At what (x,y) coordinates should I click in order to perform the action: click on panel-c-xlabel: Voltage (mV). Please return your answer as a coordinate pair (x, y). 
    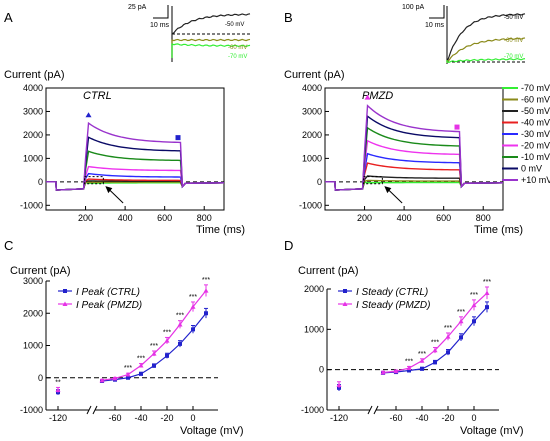
    Looking at the image, I should click on (212, 431).